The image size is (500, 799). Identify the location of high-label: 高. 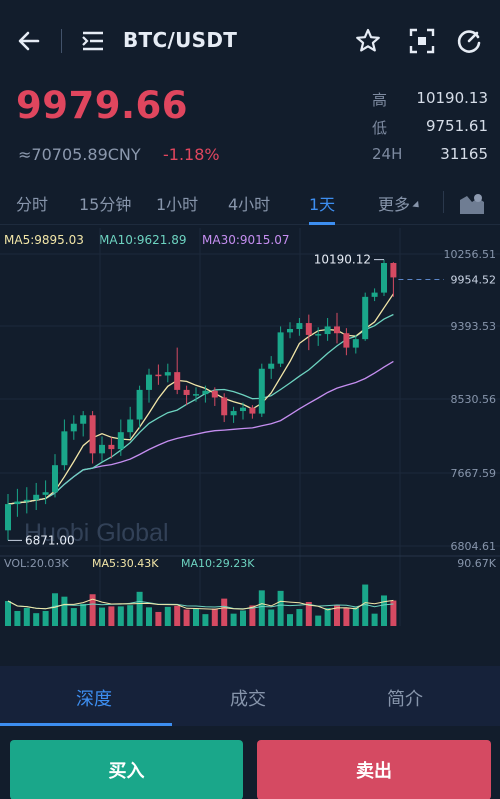
(380, 100).